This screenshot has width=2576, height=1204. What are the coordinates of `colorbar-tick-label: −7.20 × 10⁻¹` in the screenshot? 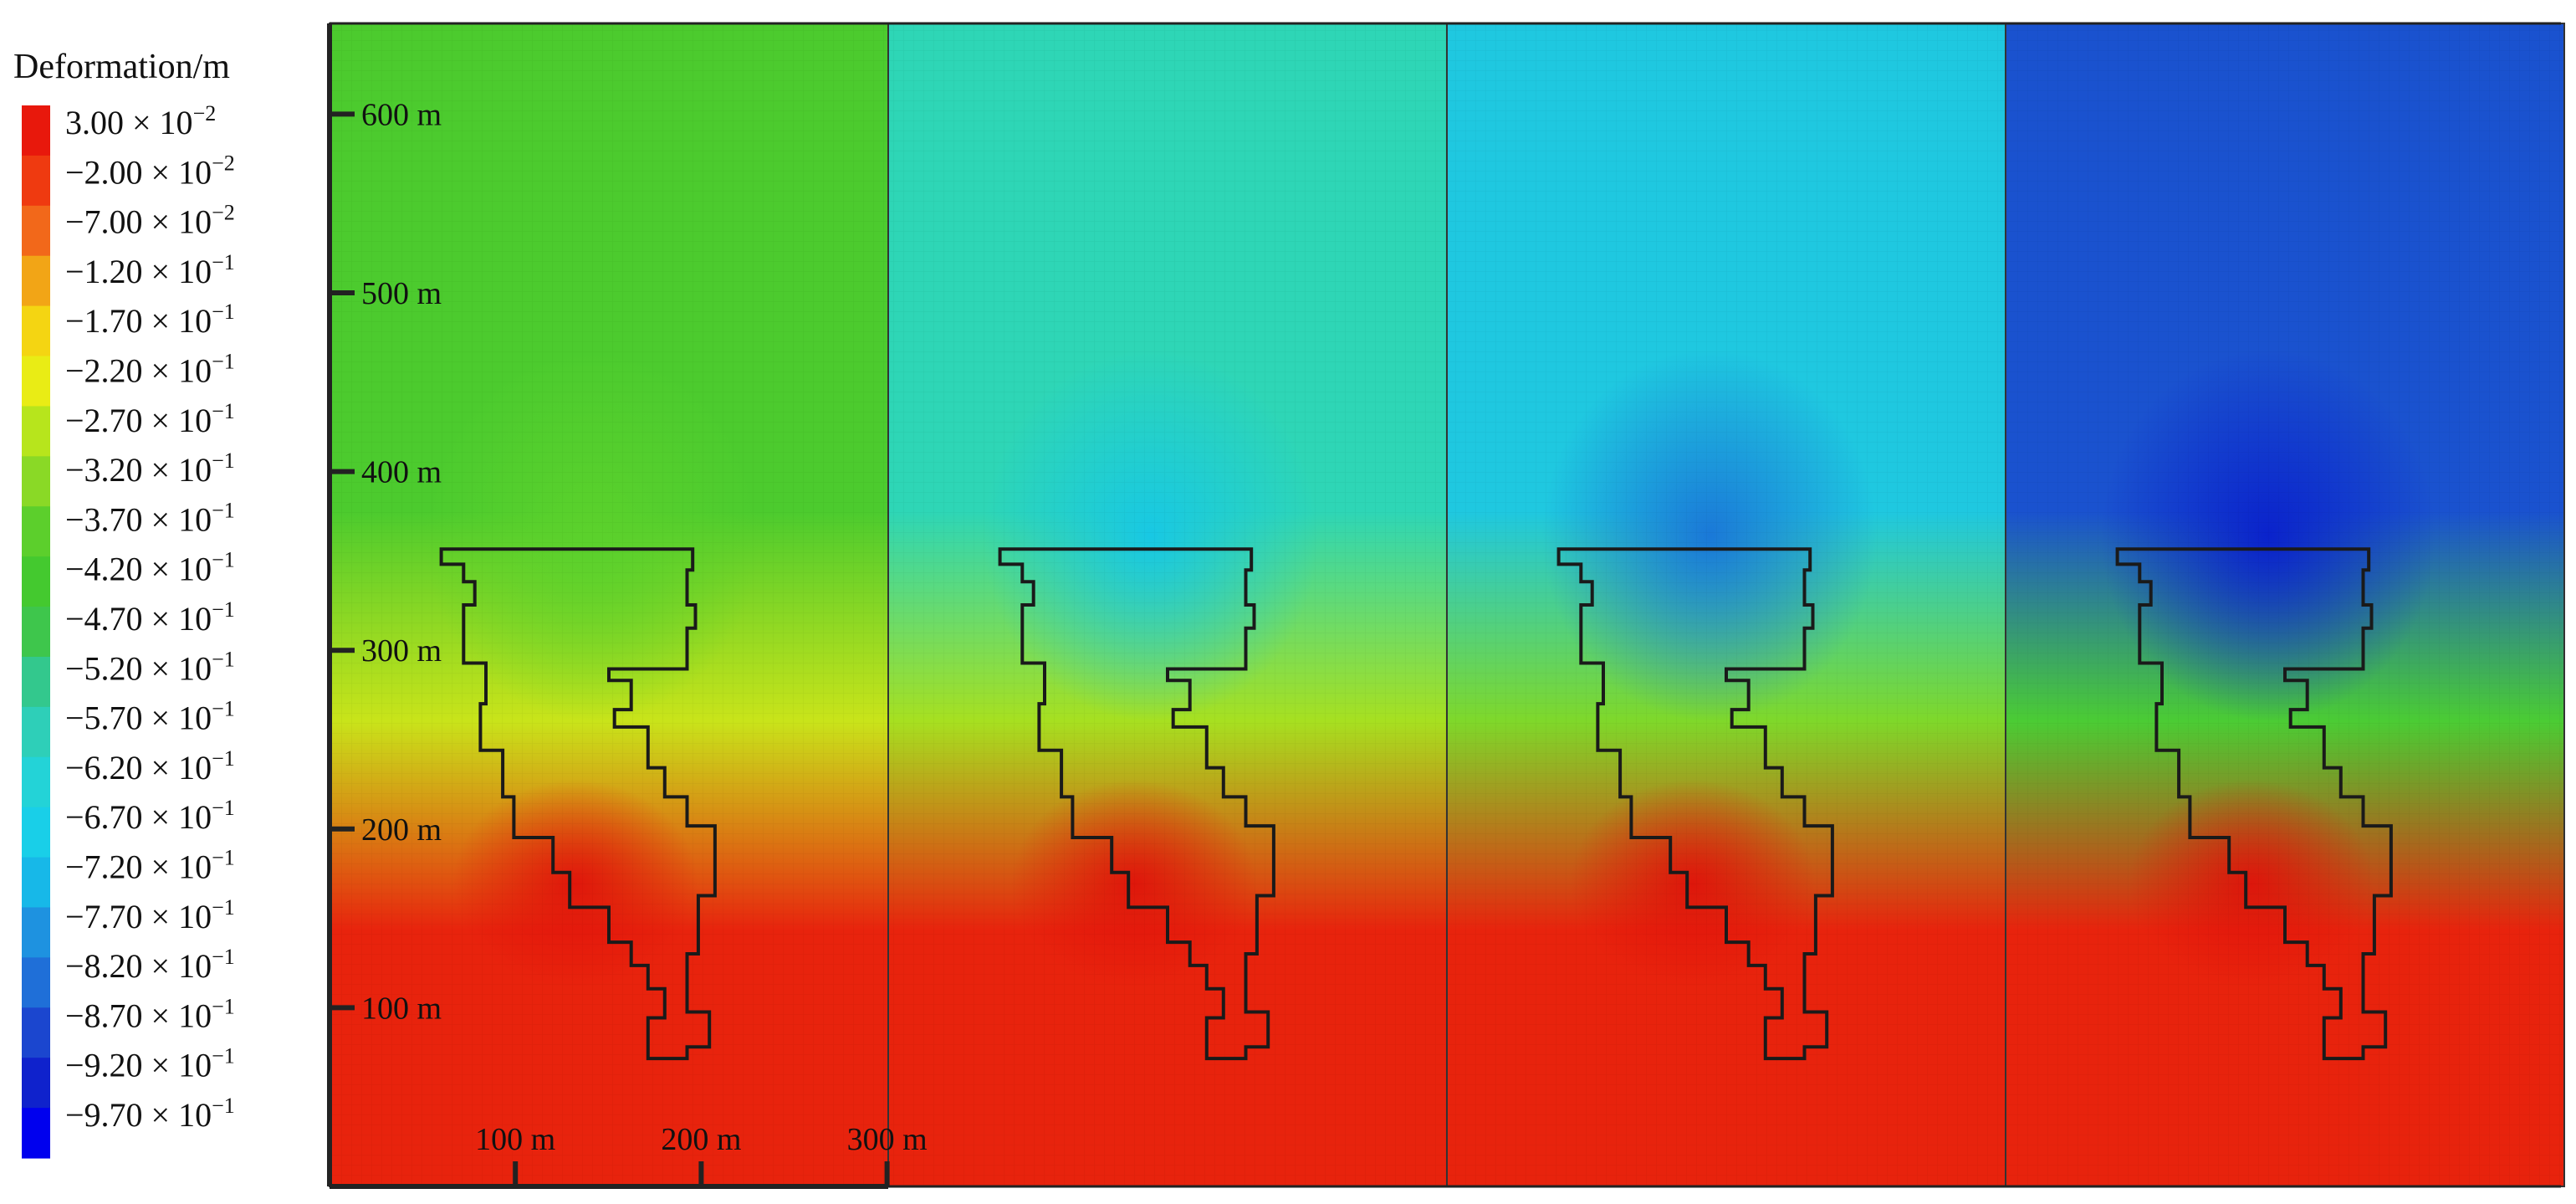 It's located at (150, 866).